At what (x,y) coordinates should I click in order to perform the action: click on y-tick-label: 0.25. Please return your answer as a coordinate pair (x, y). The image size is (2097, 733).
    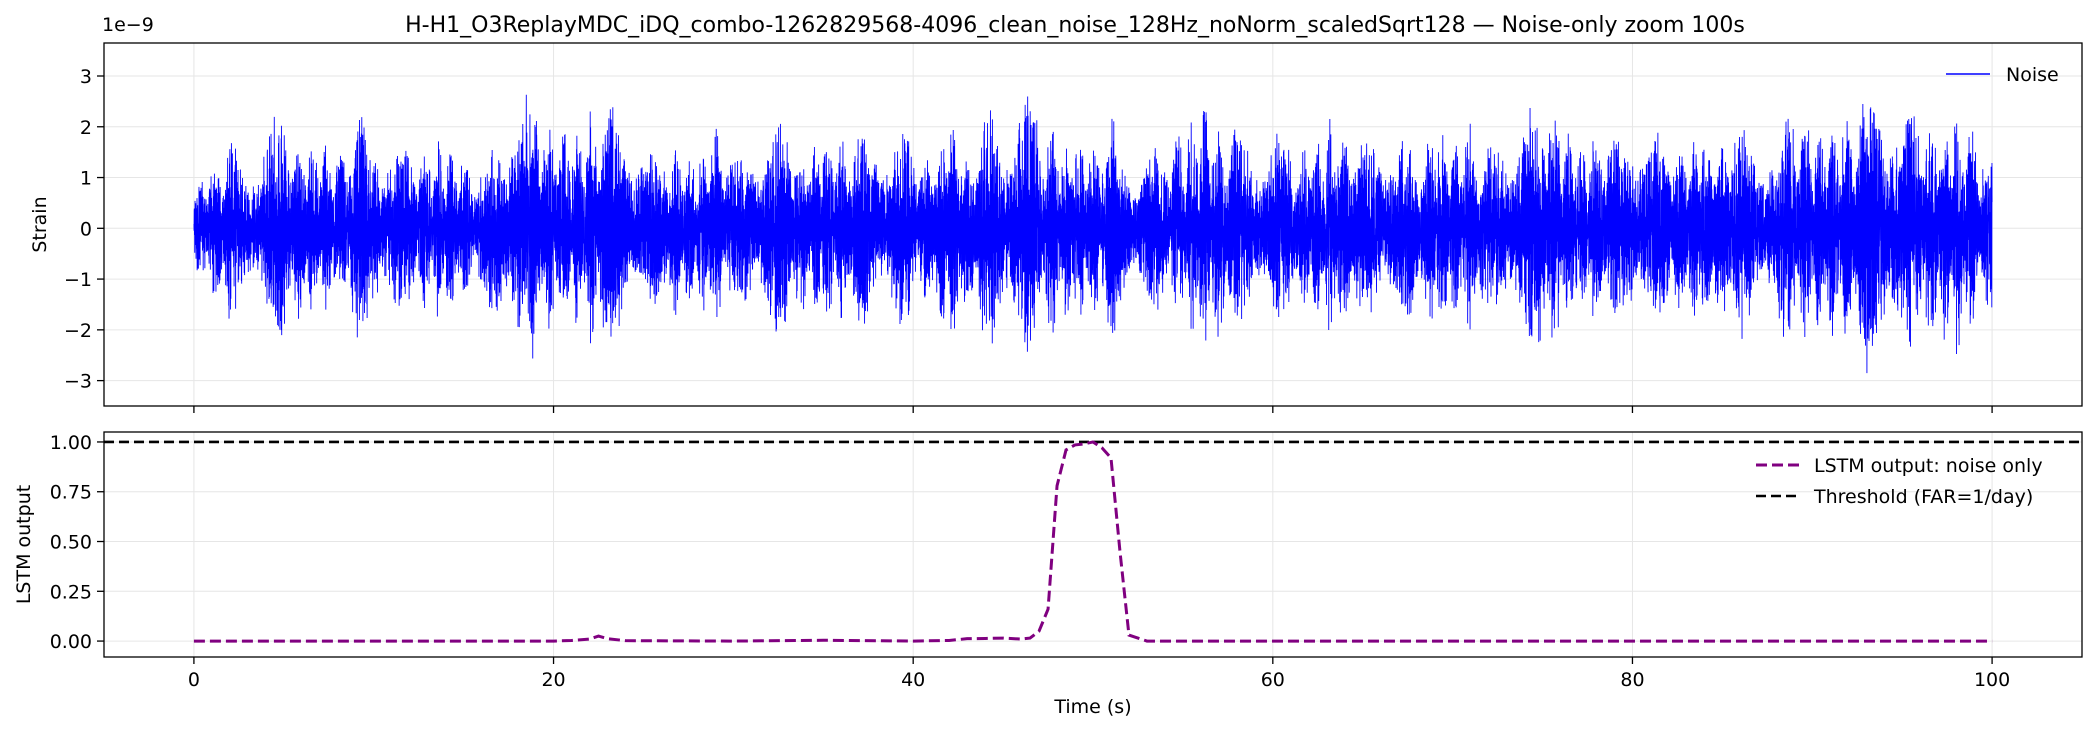
    Looking at the image, I should click on (71, 592).